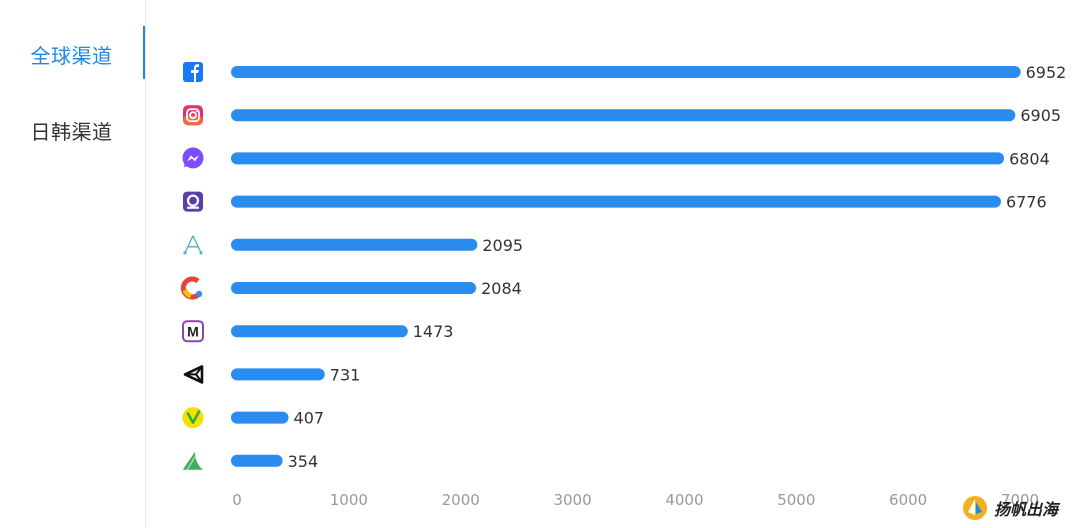  I want to click on active-tab-indicator, so click(144, 52).